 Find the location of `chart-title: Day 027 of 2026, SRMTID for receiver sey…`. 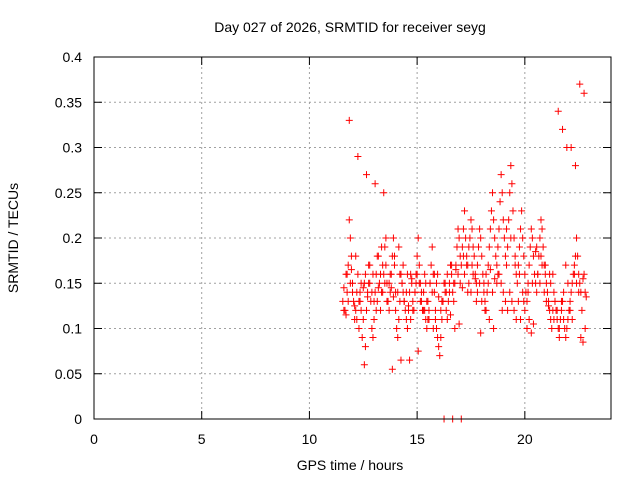

chart-title: Day 027 of 2026, SRMTID for receiver sey… is located at coordinates (350, 27).